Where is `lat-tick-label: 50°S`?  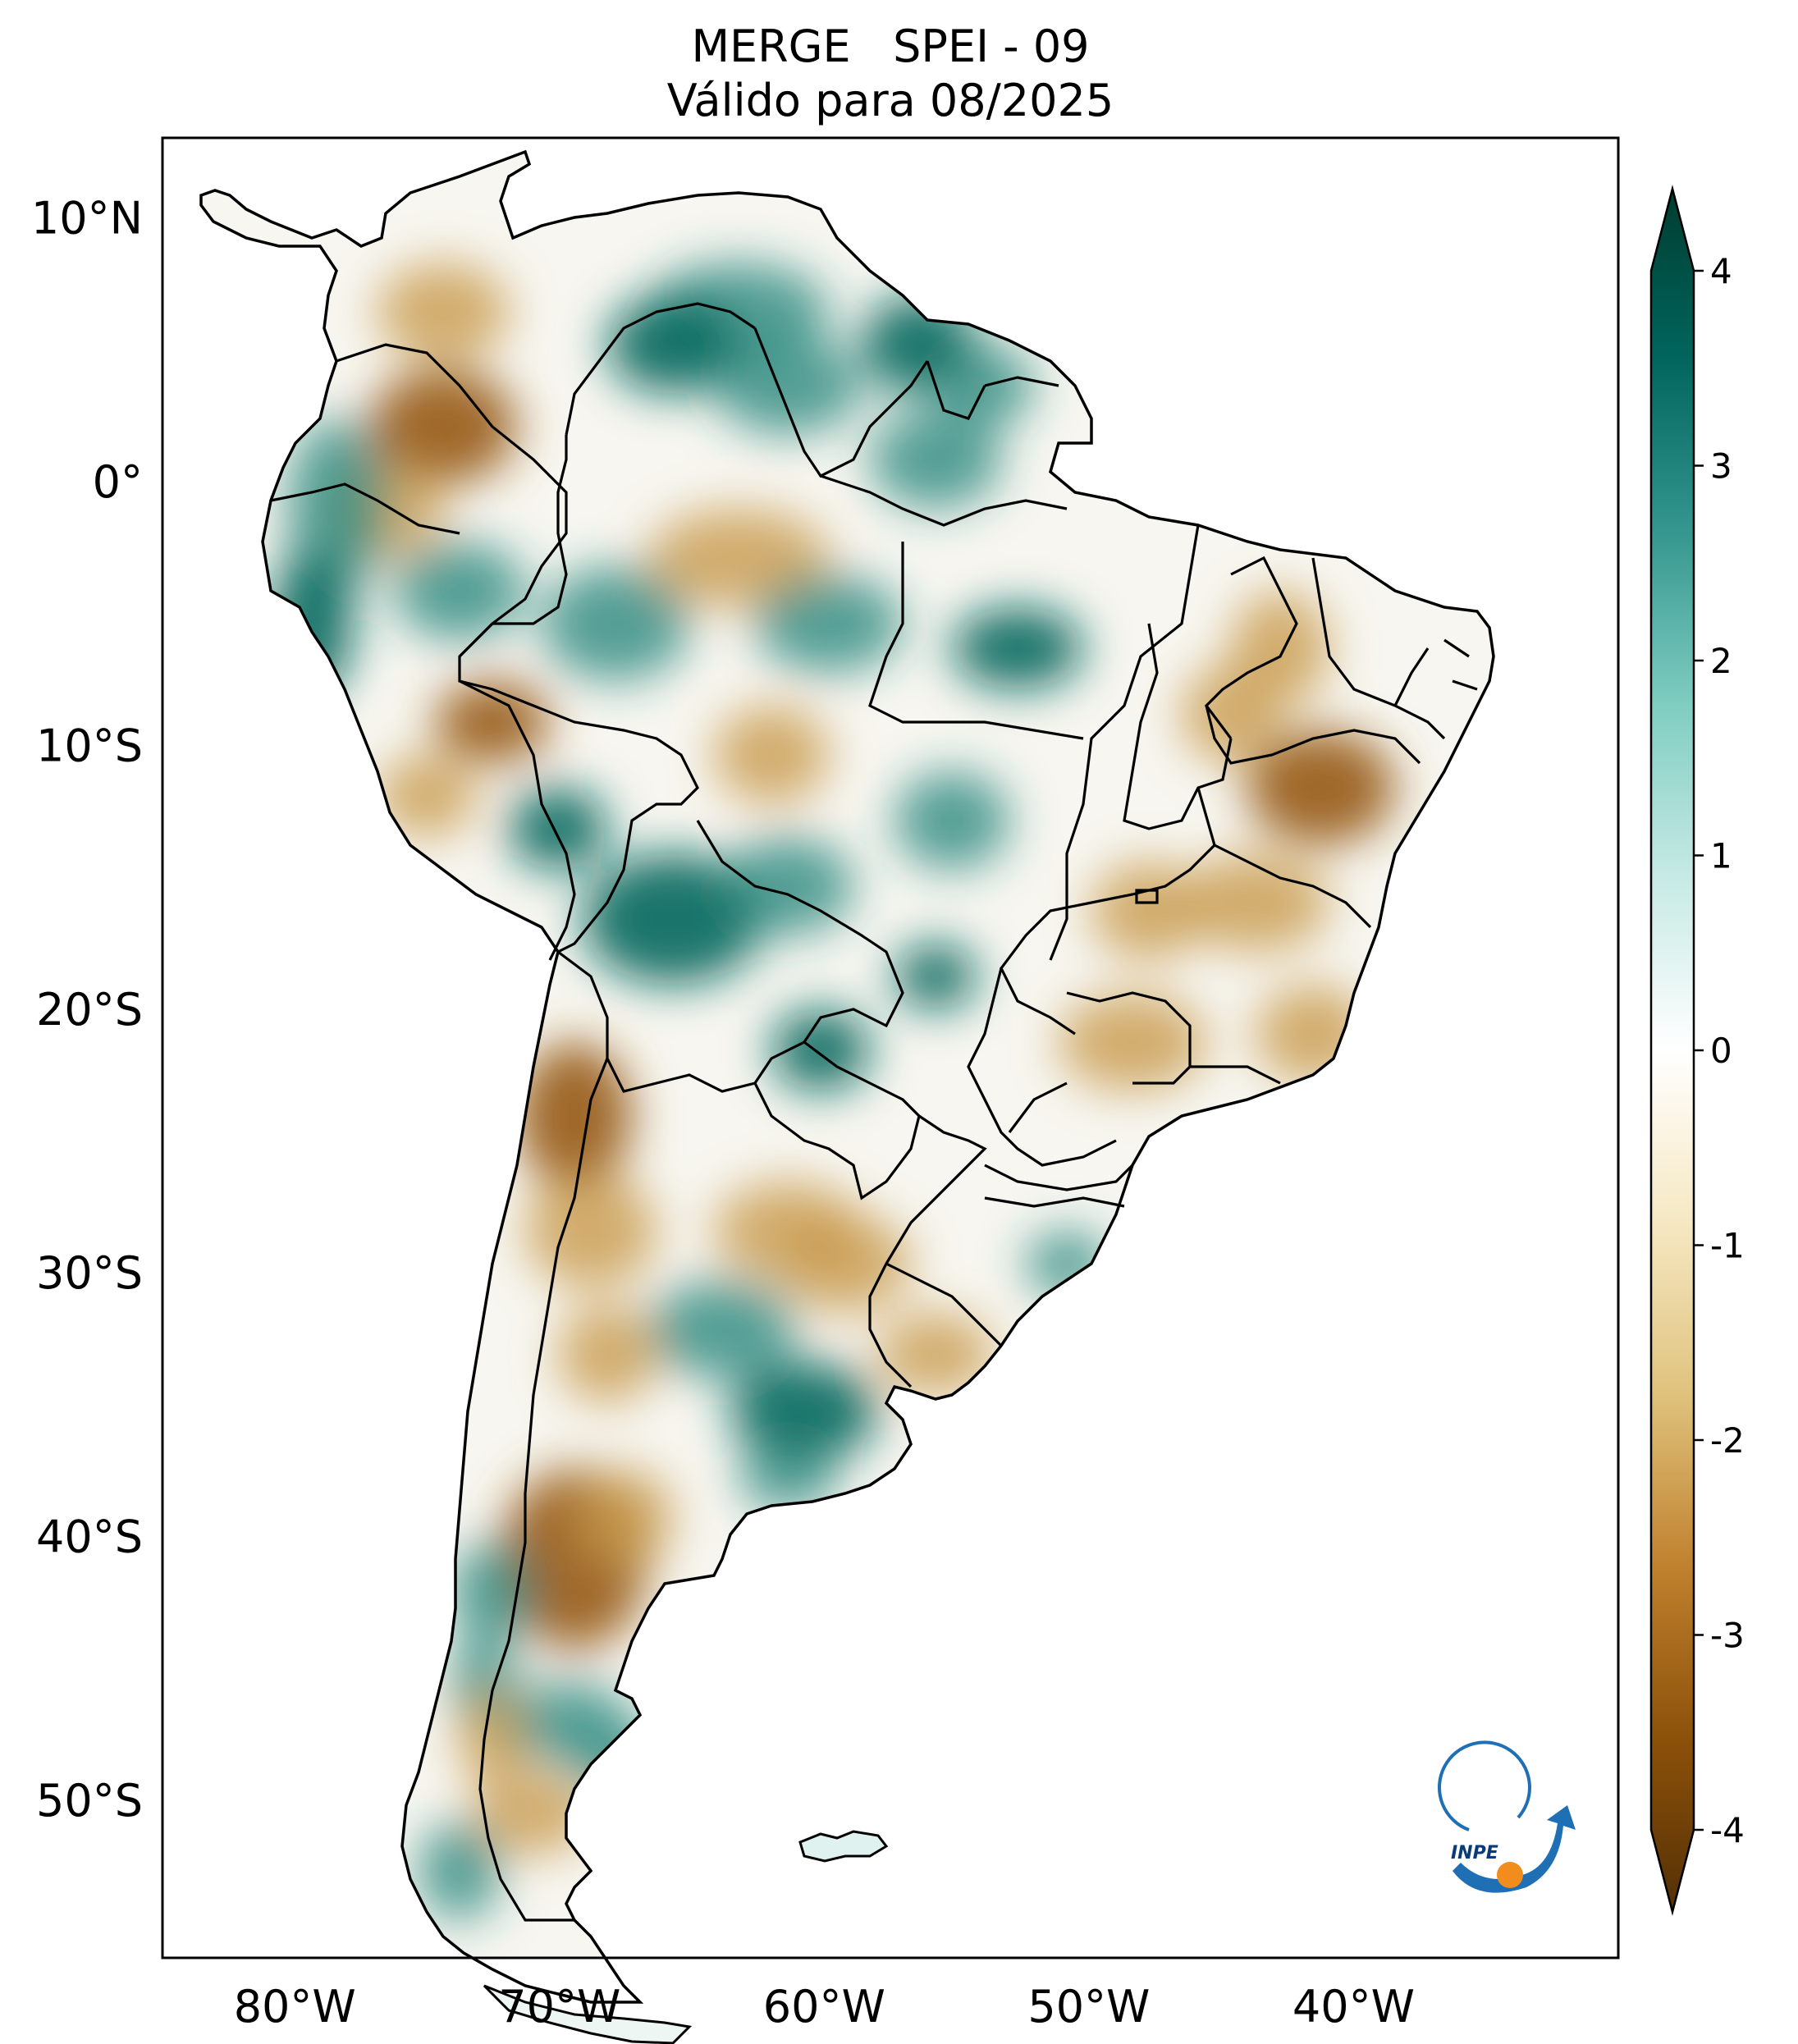
lat-tick-label: 50°S is located at coordinates (89, 1801).